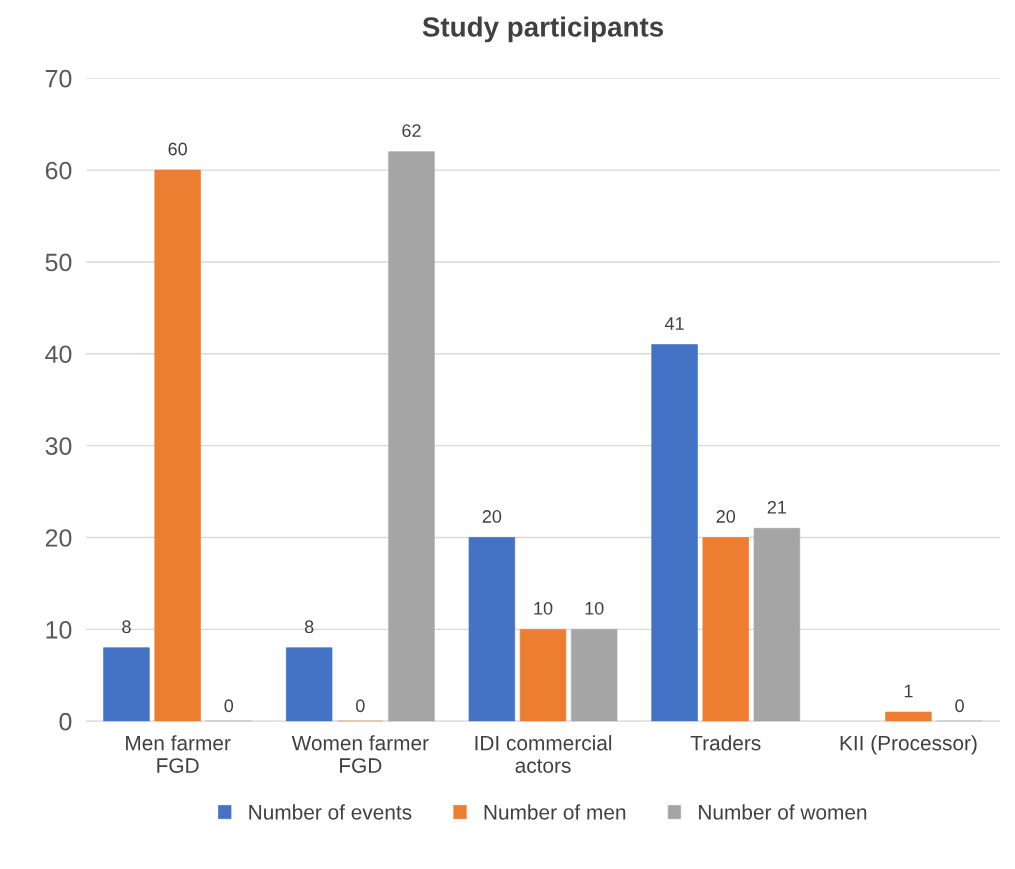  I want to click on x-tick-label: Traders, so click(725, 743).